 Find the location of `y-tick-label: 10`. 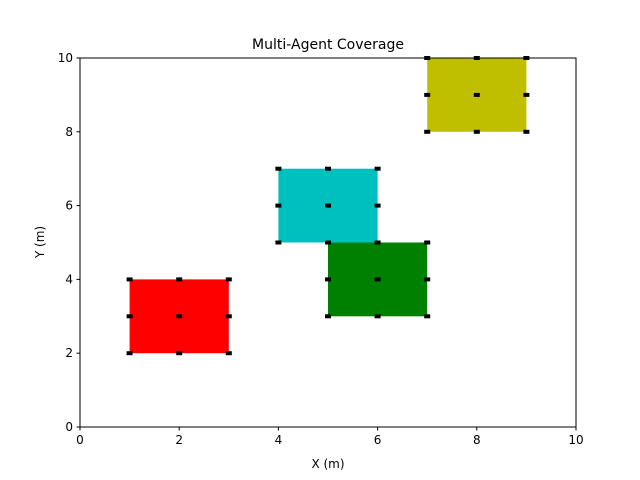

y-tick-label: 10 is located at coordinates (65, 58).